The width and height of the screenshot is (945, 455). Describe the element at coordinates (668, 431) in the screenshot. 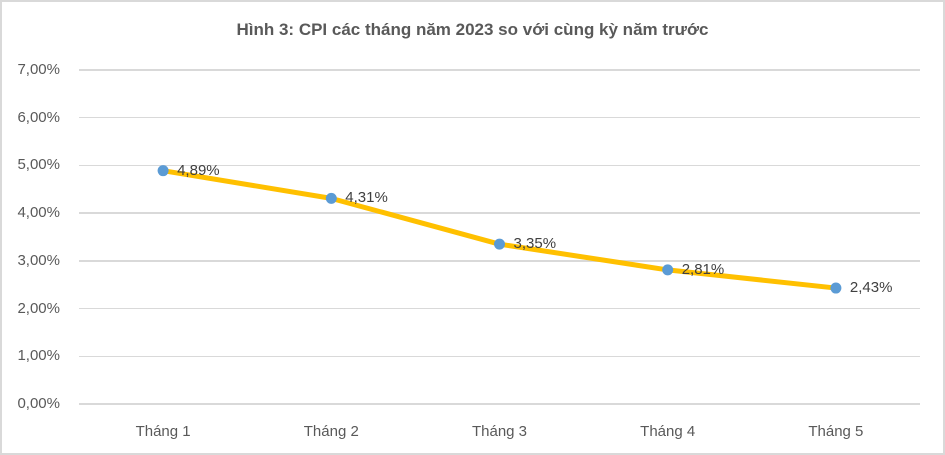

I see `x-axis-tick-label: Tháng 4` at that location.